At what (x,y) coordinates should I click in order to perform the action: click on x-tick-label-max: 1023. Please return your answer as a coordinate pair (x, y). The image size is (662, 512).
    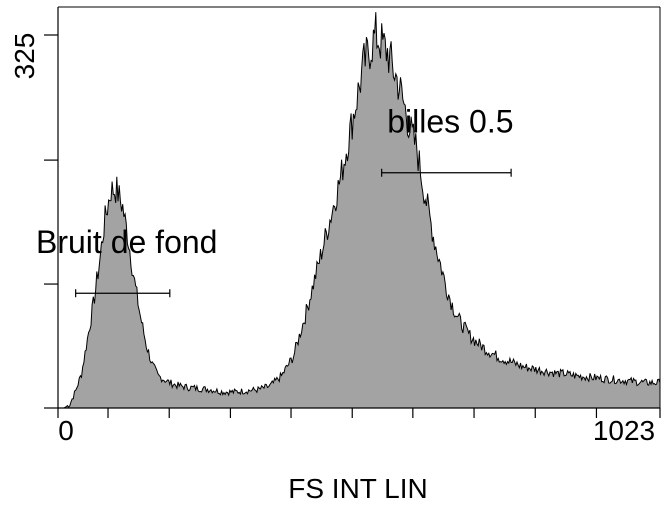
    Looking at the image, I should click on (624, 430).